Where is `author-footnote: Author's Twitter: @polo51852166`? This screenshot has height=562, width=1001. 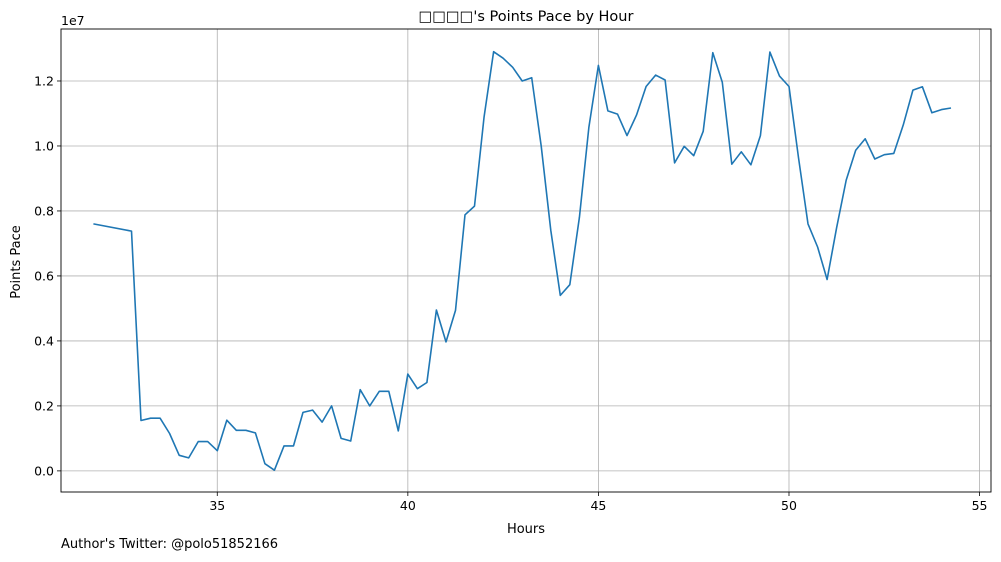 author-footnote: Author's Twitter: @polo51852166 is located at coordinates (170, 544).